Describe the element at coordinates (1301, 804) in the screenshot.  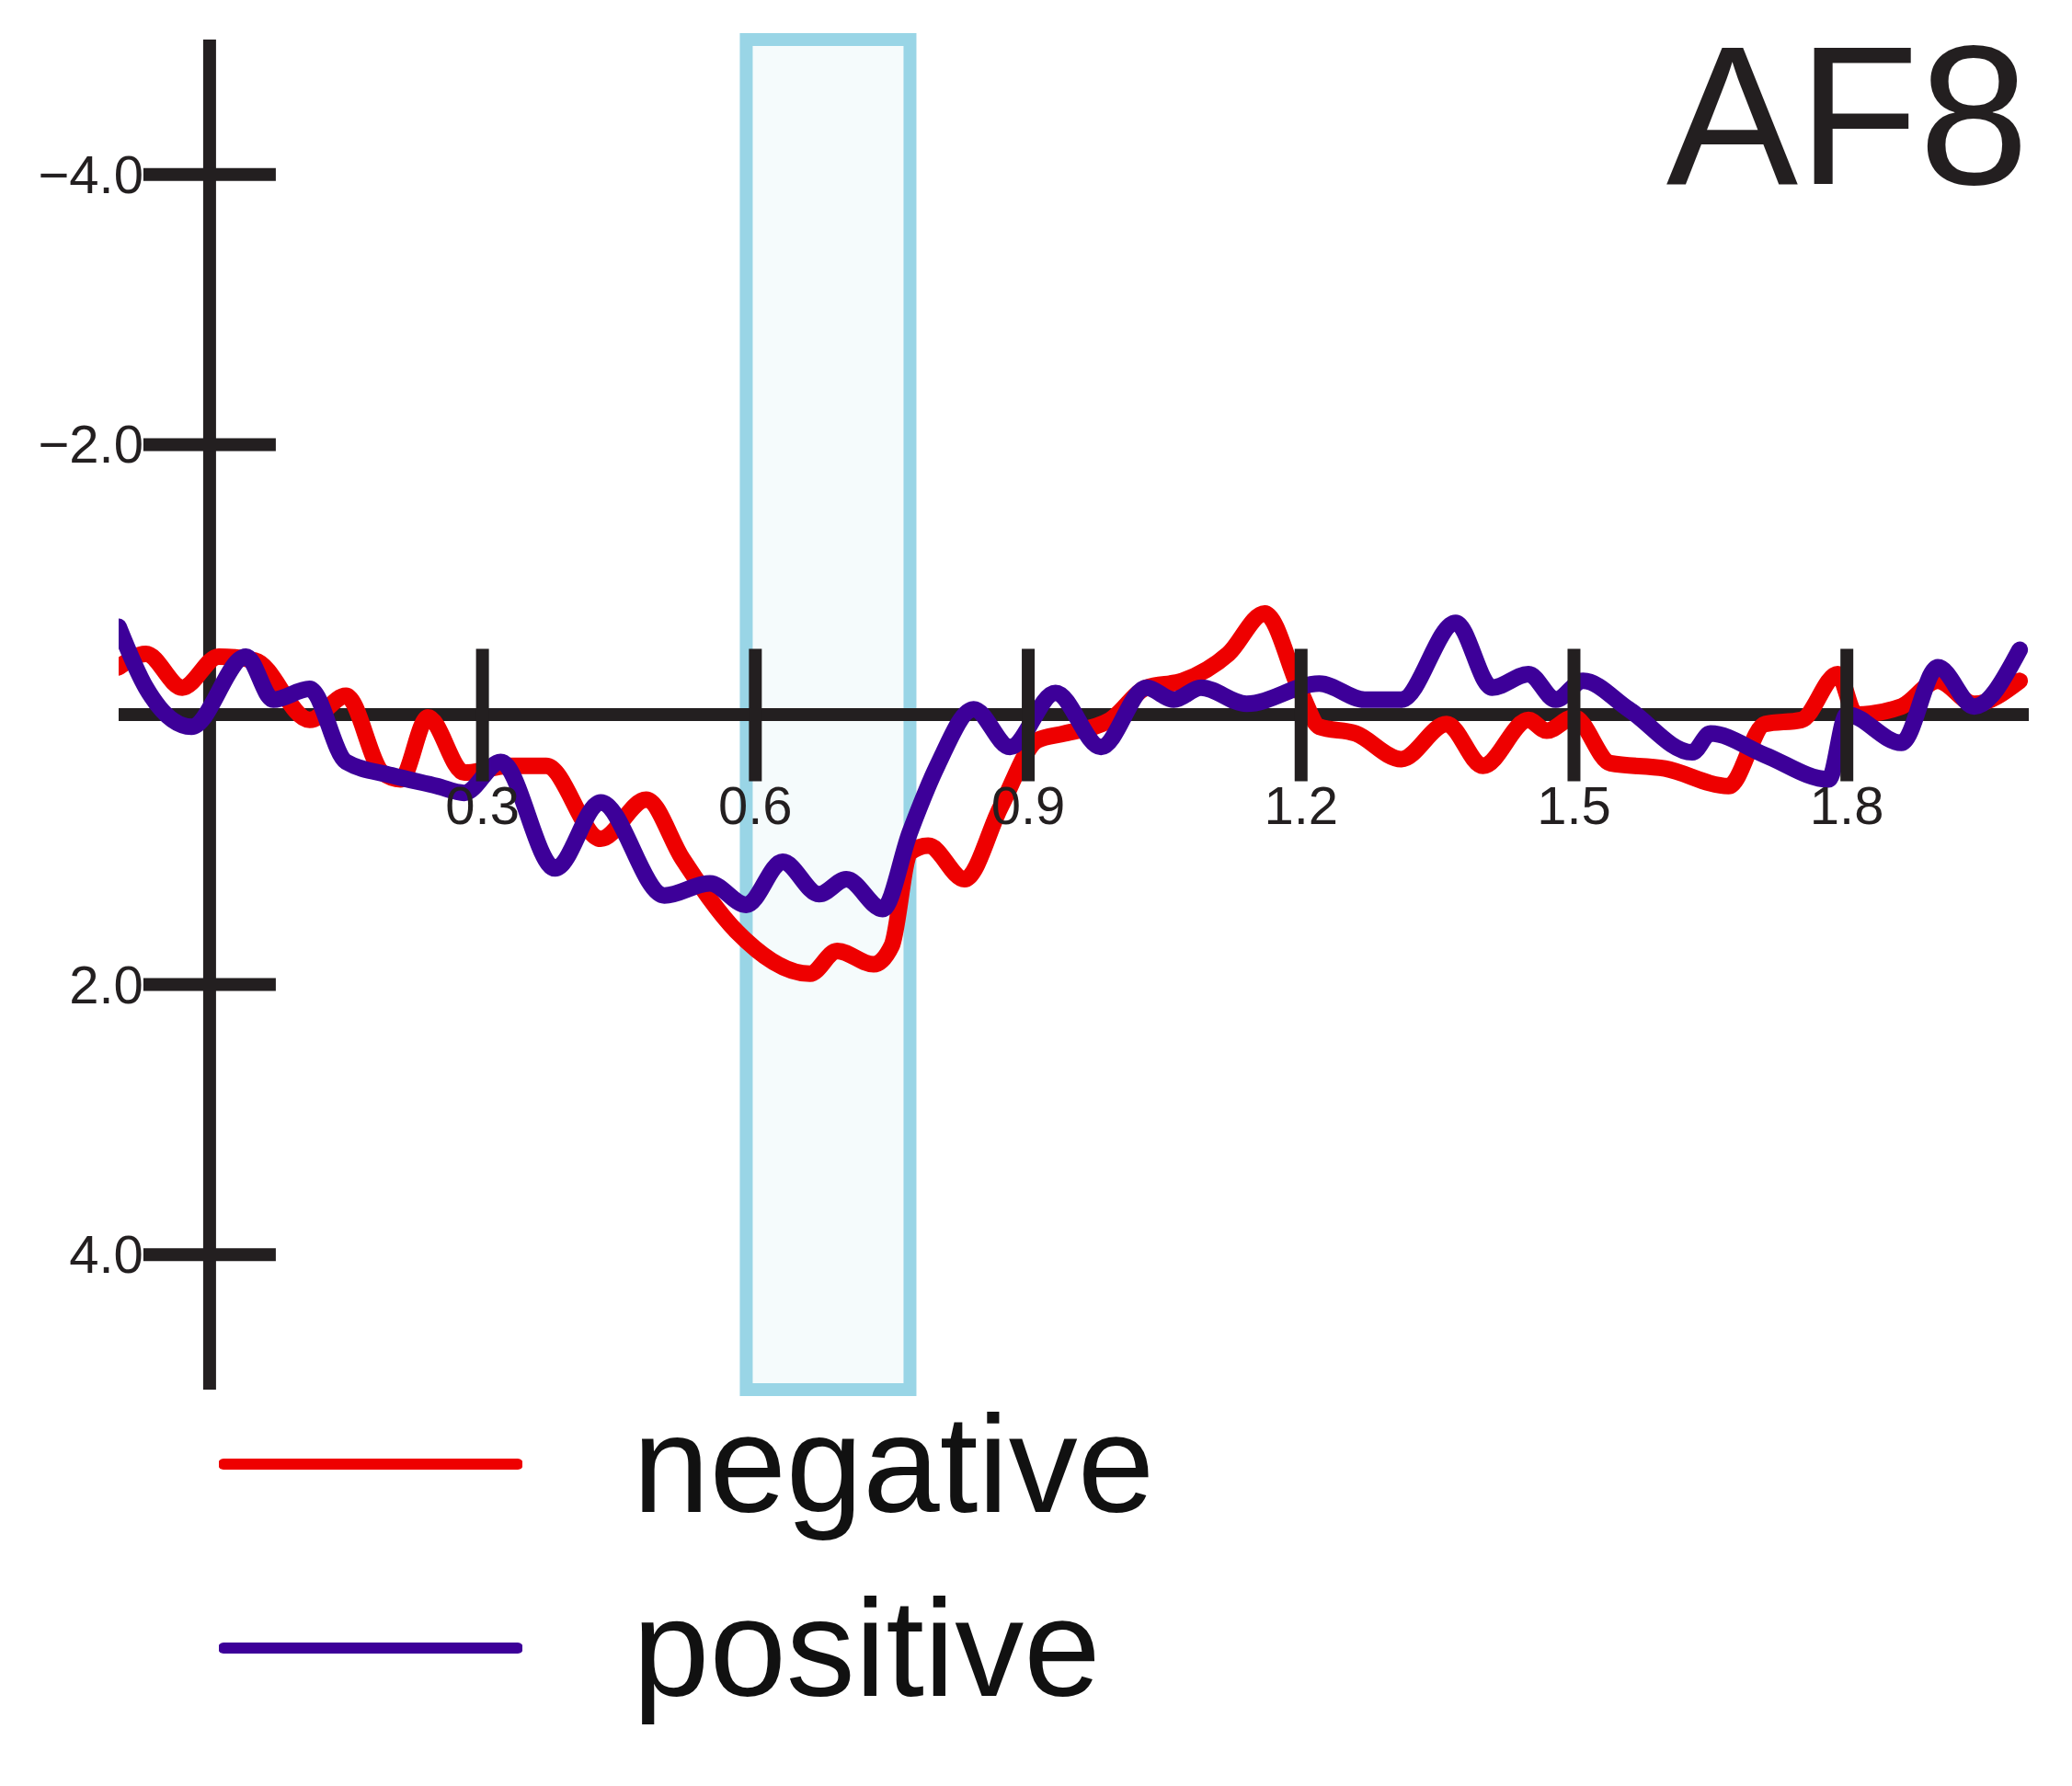
I see `x-tick-label: 1.2` at that location.